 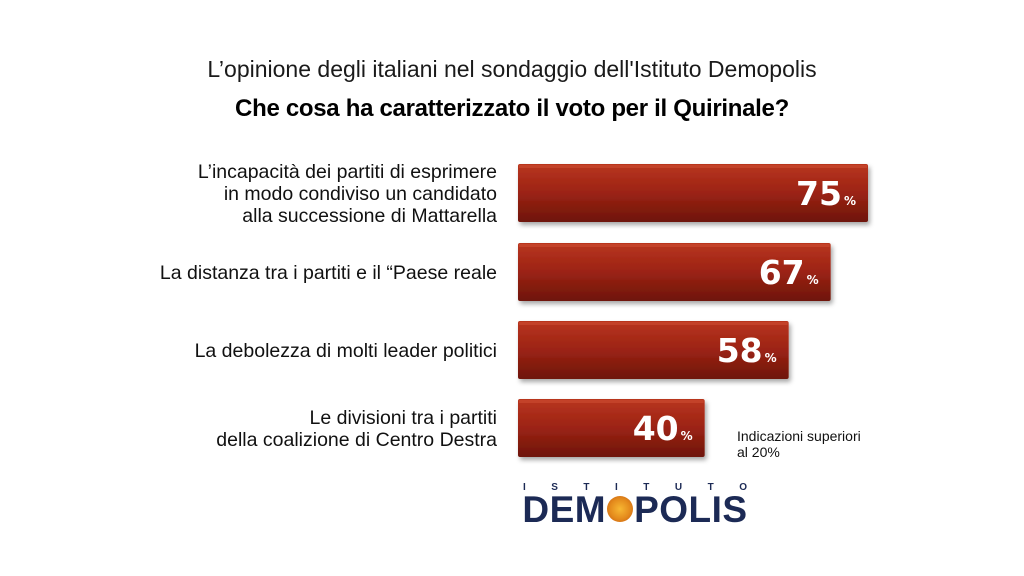 What do you see at coordinates (747, 350) in the screenshot?
I see `bar-value-label: 58%` at bounding box center [747, 350].